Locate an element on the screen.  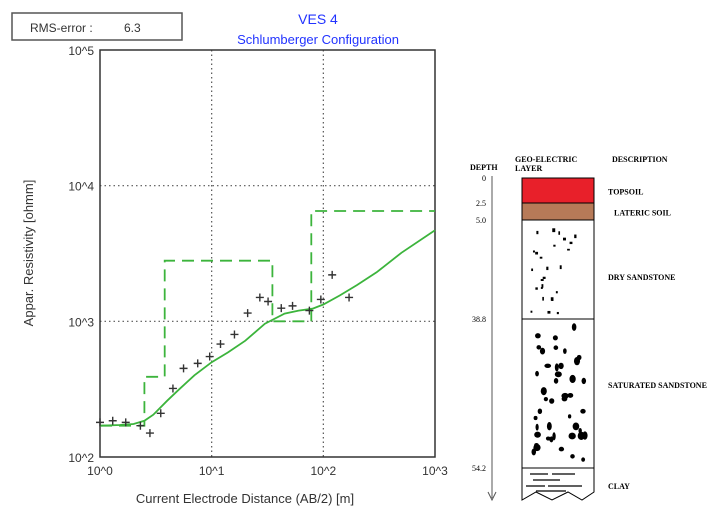
y-tick-label: 10^3 is located at coordinates (81, 322).